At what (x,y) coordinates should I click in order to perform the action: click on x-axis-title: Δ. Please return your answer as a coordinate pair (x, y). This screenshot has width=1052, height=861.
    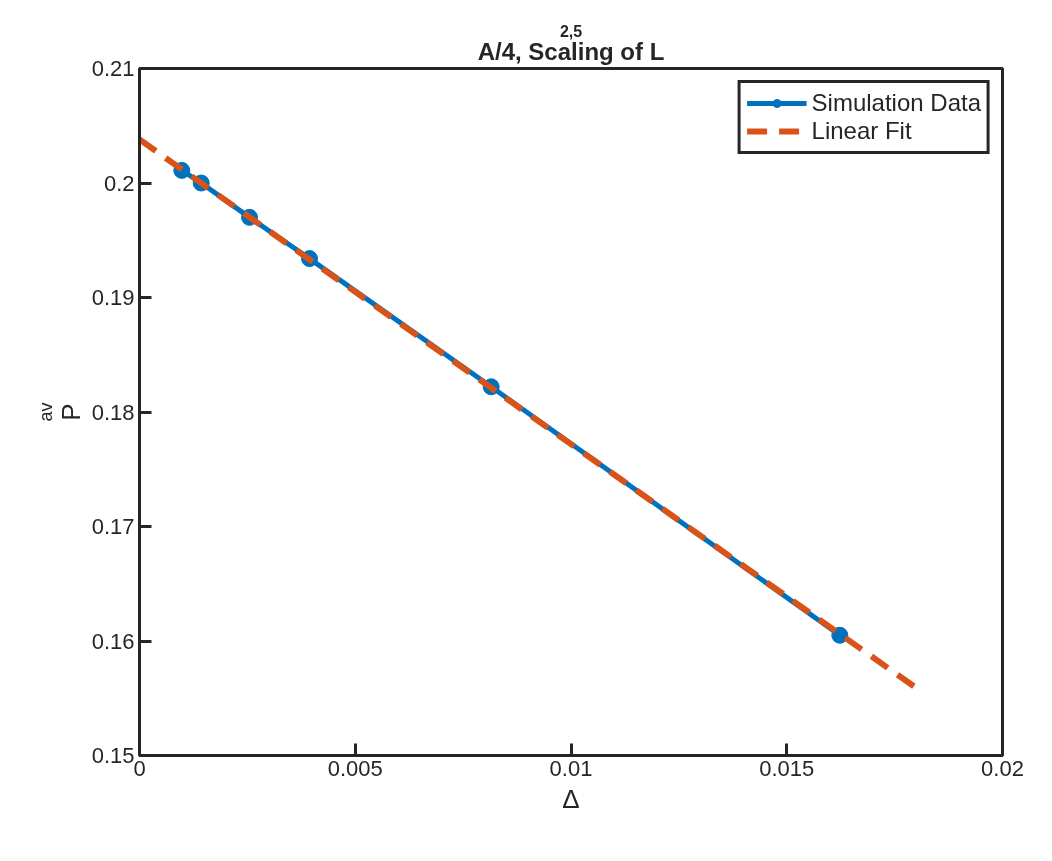
    Looking at the image, I should click on (571, 798).